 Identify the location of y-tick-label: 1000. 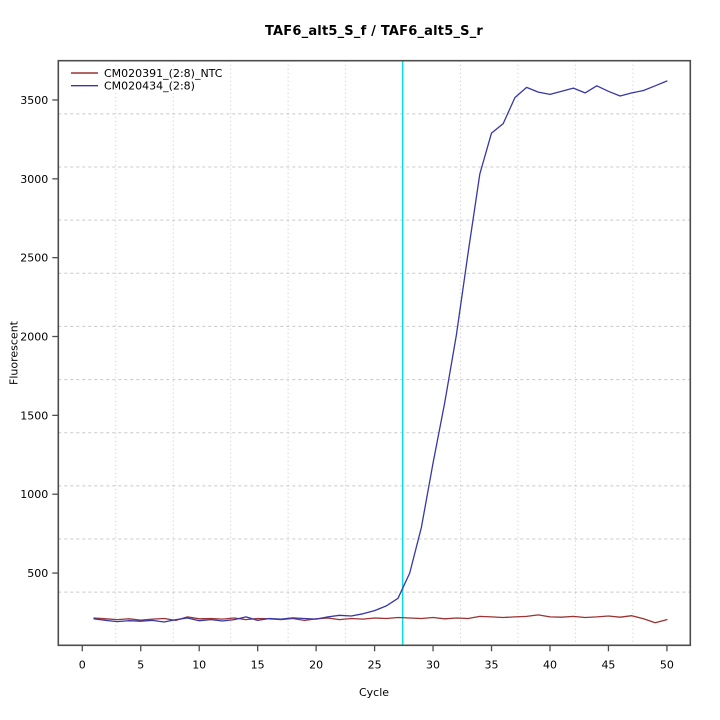
(34, 494).